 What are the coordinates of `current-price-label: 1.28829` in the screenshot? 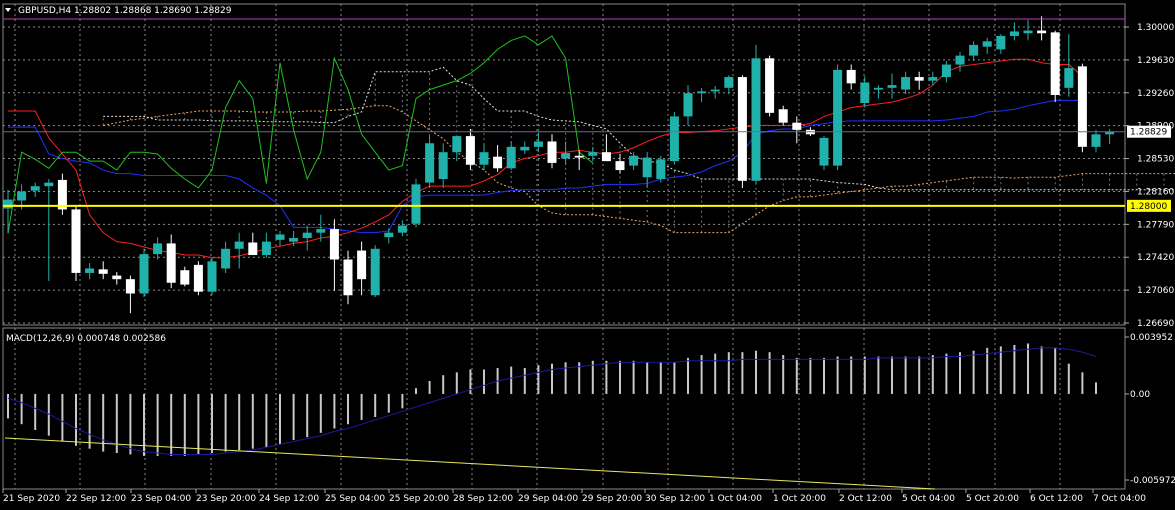 It's located at (1148, 133).